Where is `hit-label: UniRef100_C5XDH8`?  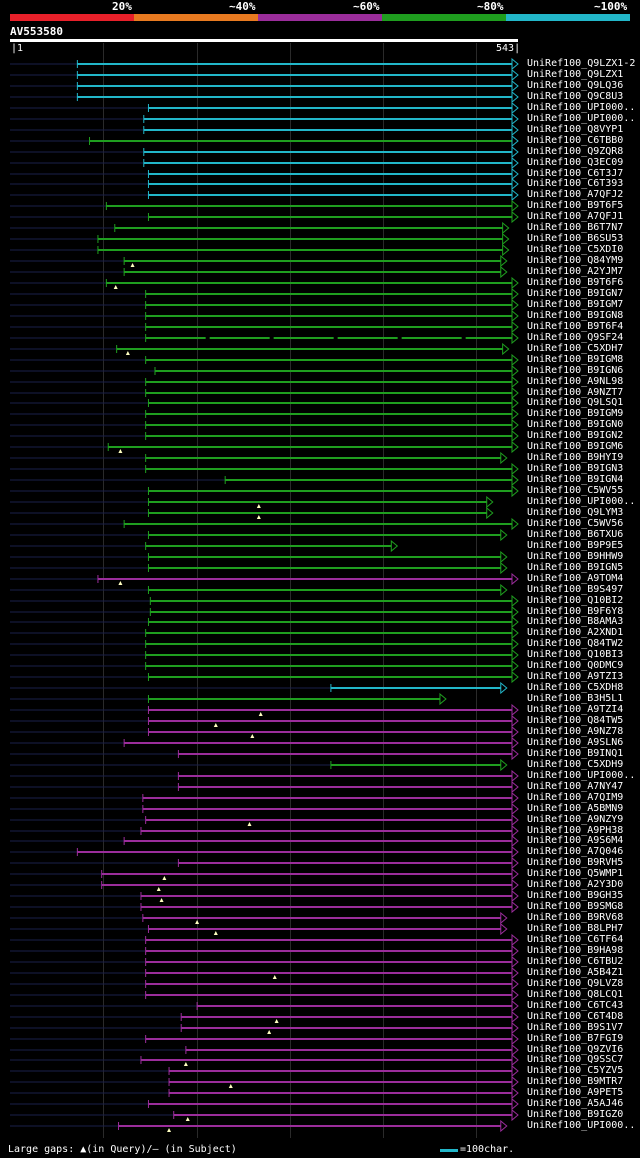 hit-label: UniRef100_C5XDH8 is located at coordinates (575, 687).